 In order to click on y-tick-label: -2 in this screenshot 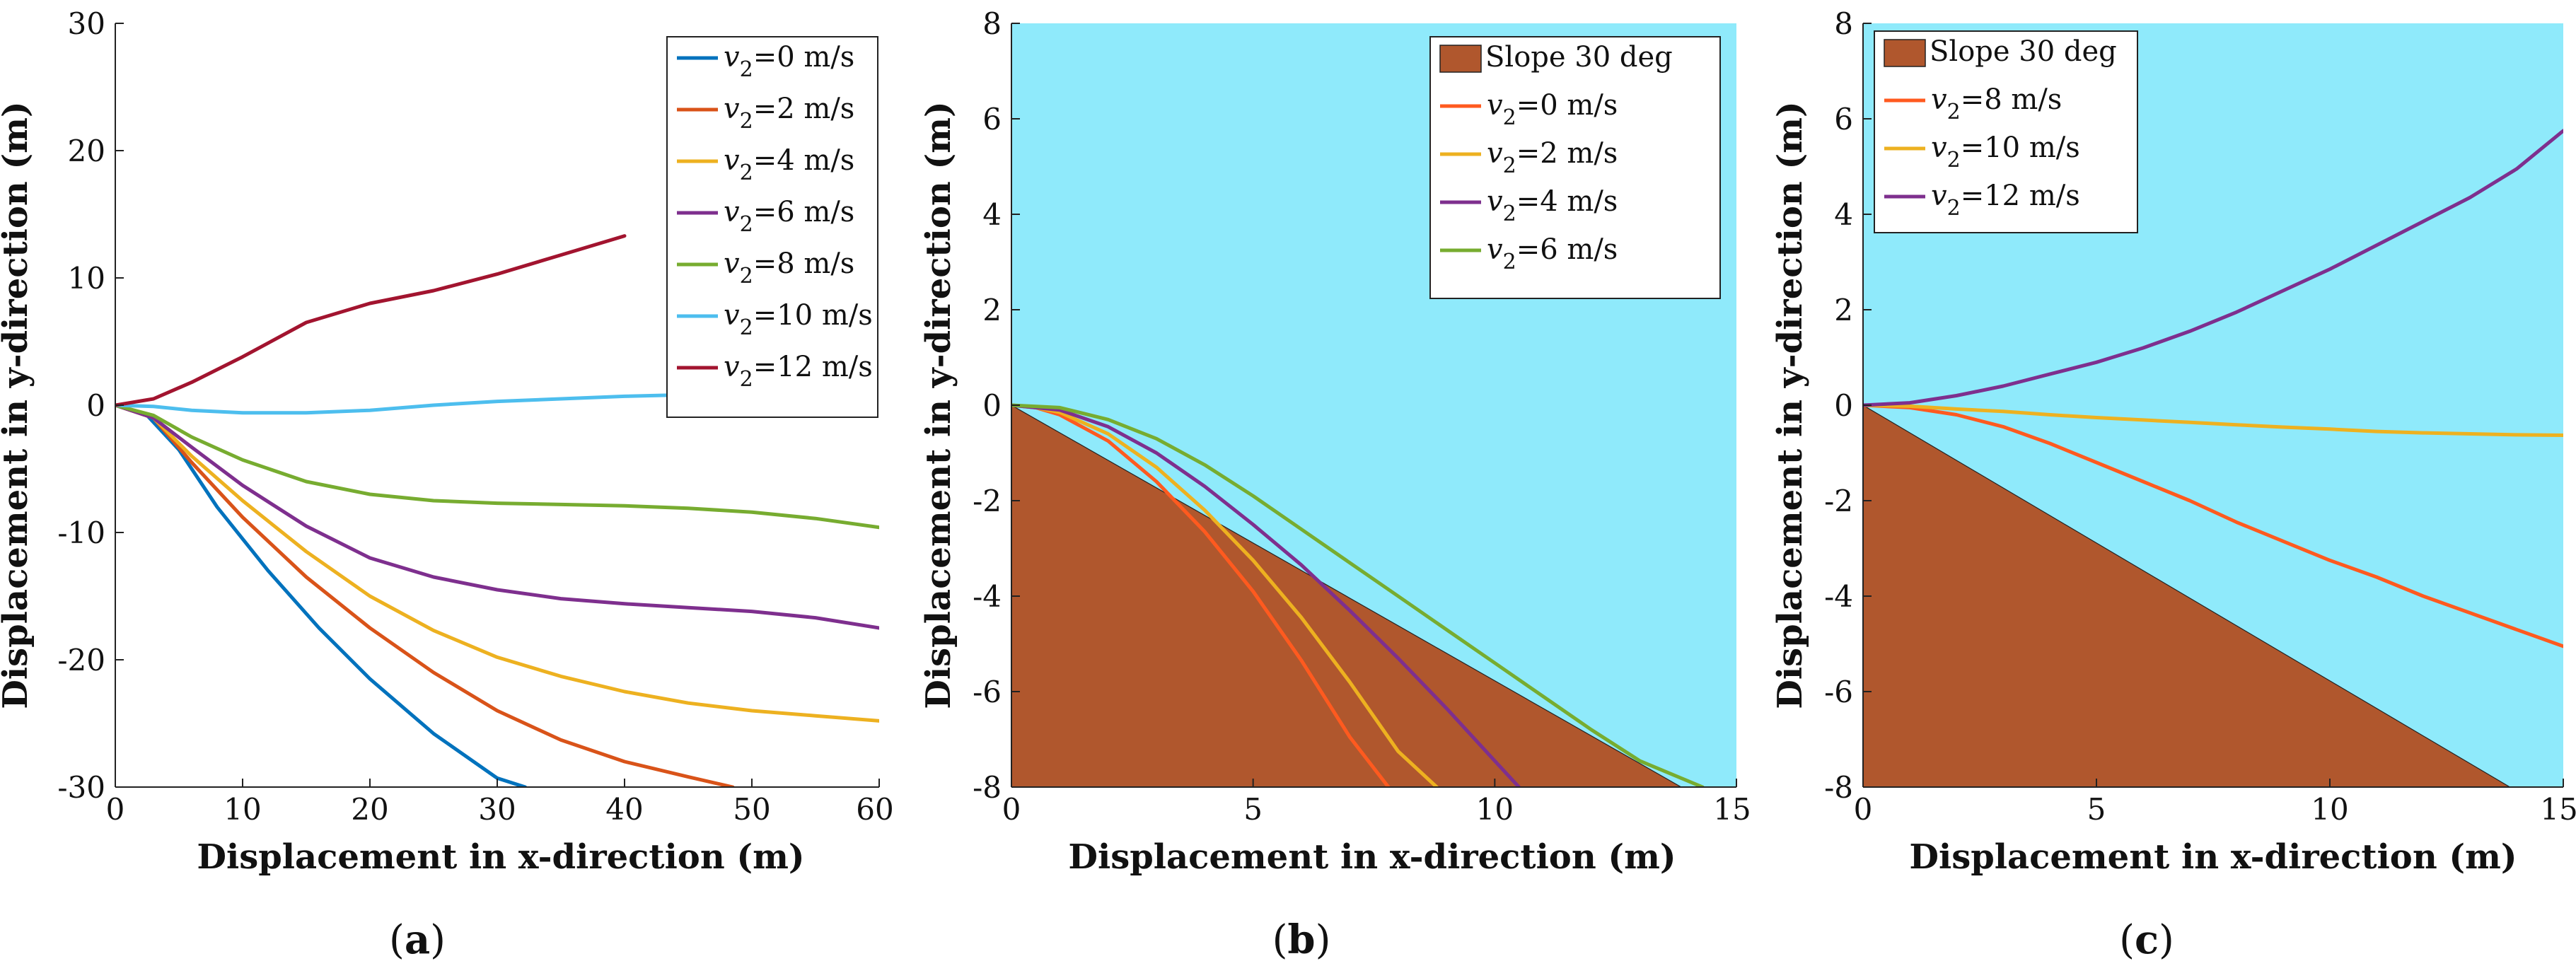, I will do `click(988, 501)`.